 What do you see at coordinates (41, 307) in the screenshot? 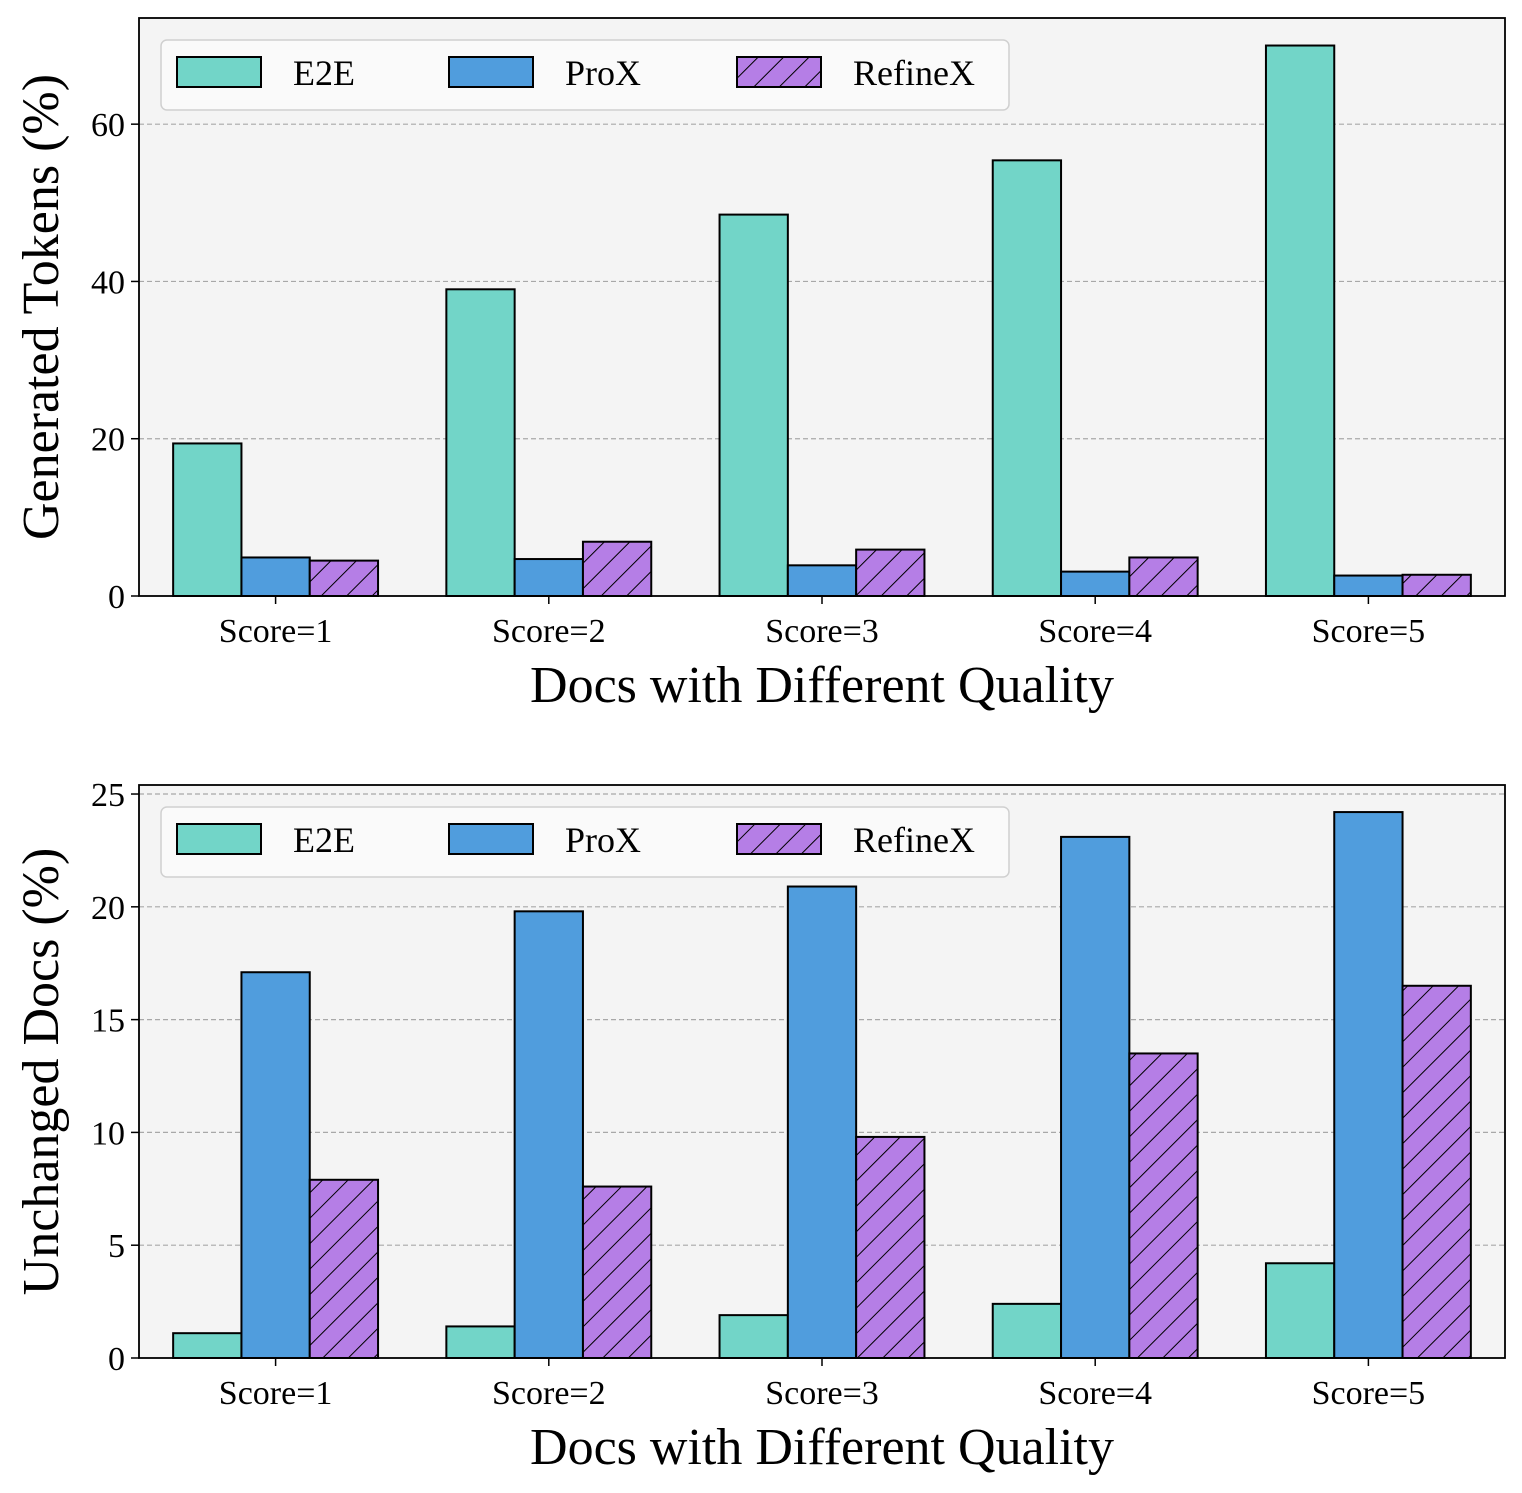
I see `y-axis-title: Generated Tokens (%)` at bounding box center [41, 307].